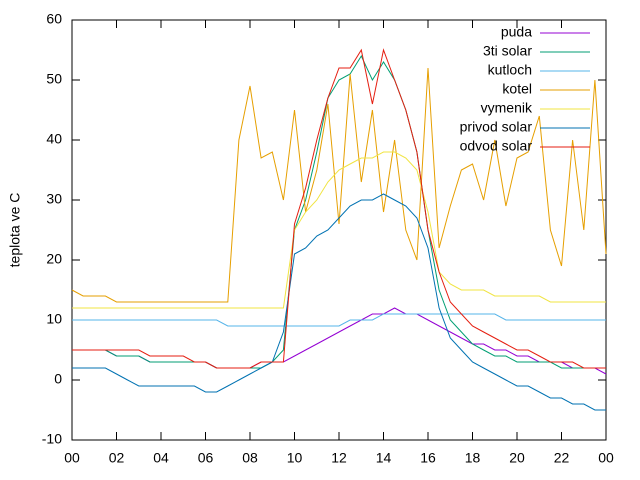 The image size is (640, 480). I want to click on legend-label: odvod solar, so click(496, 146).